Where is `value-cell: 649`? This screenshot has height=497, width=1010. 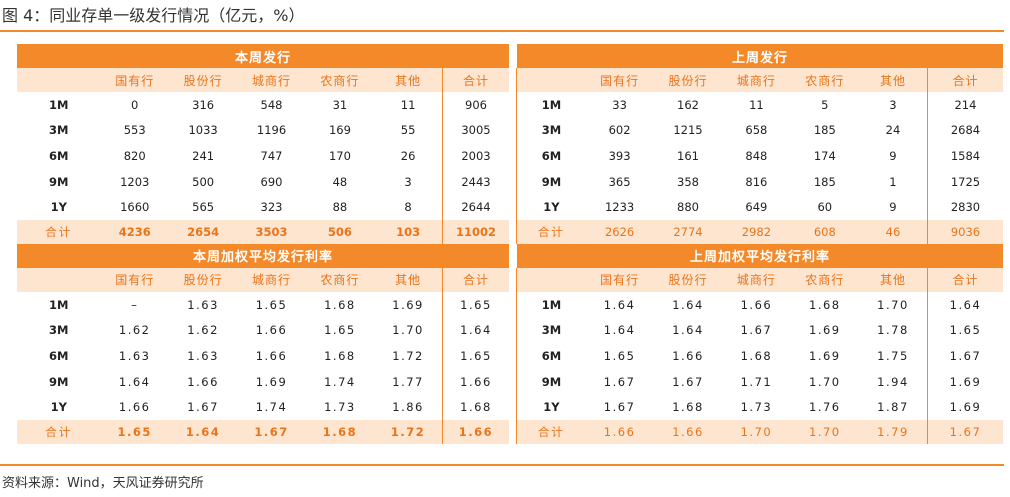 value-cell: 649 is located at coordinates (756, 207).